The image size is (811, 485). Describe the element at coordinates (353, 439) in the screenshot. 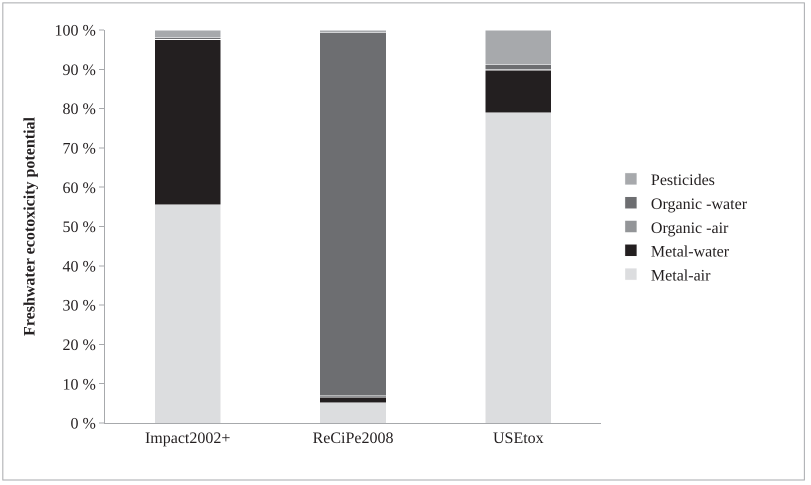

I see `x-tick-label: ReCiPe2008` at that location.